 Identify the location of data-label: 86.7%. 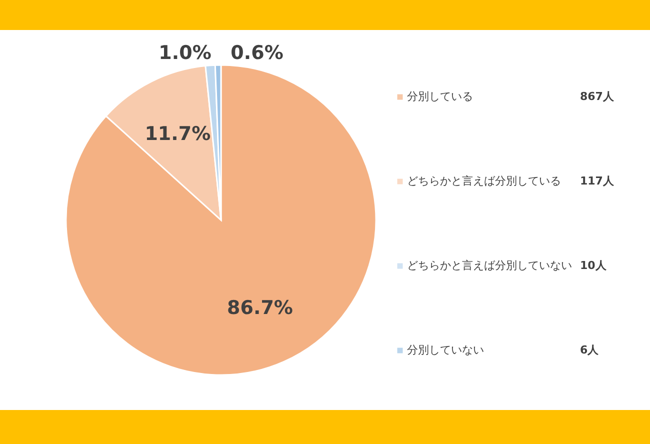
(260, 307).